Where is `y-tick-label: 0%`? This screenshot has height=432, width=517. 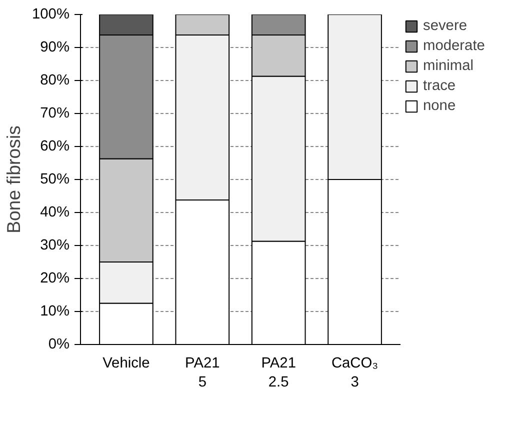
y-tick-label: 0% is located at coordinates (59, 344).